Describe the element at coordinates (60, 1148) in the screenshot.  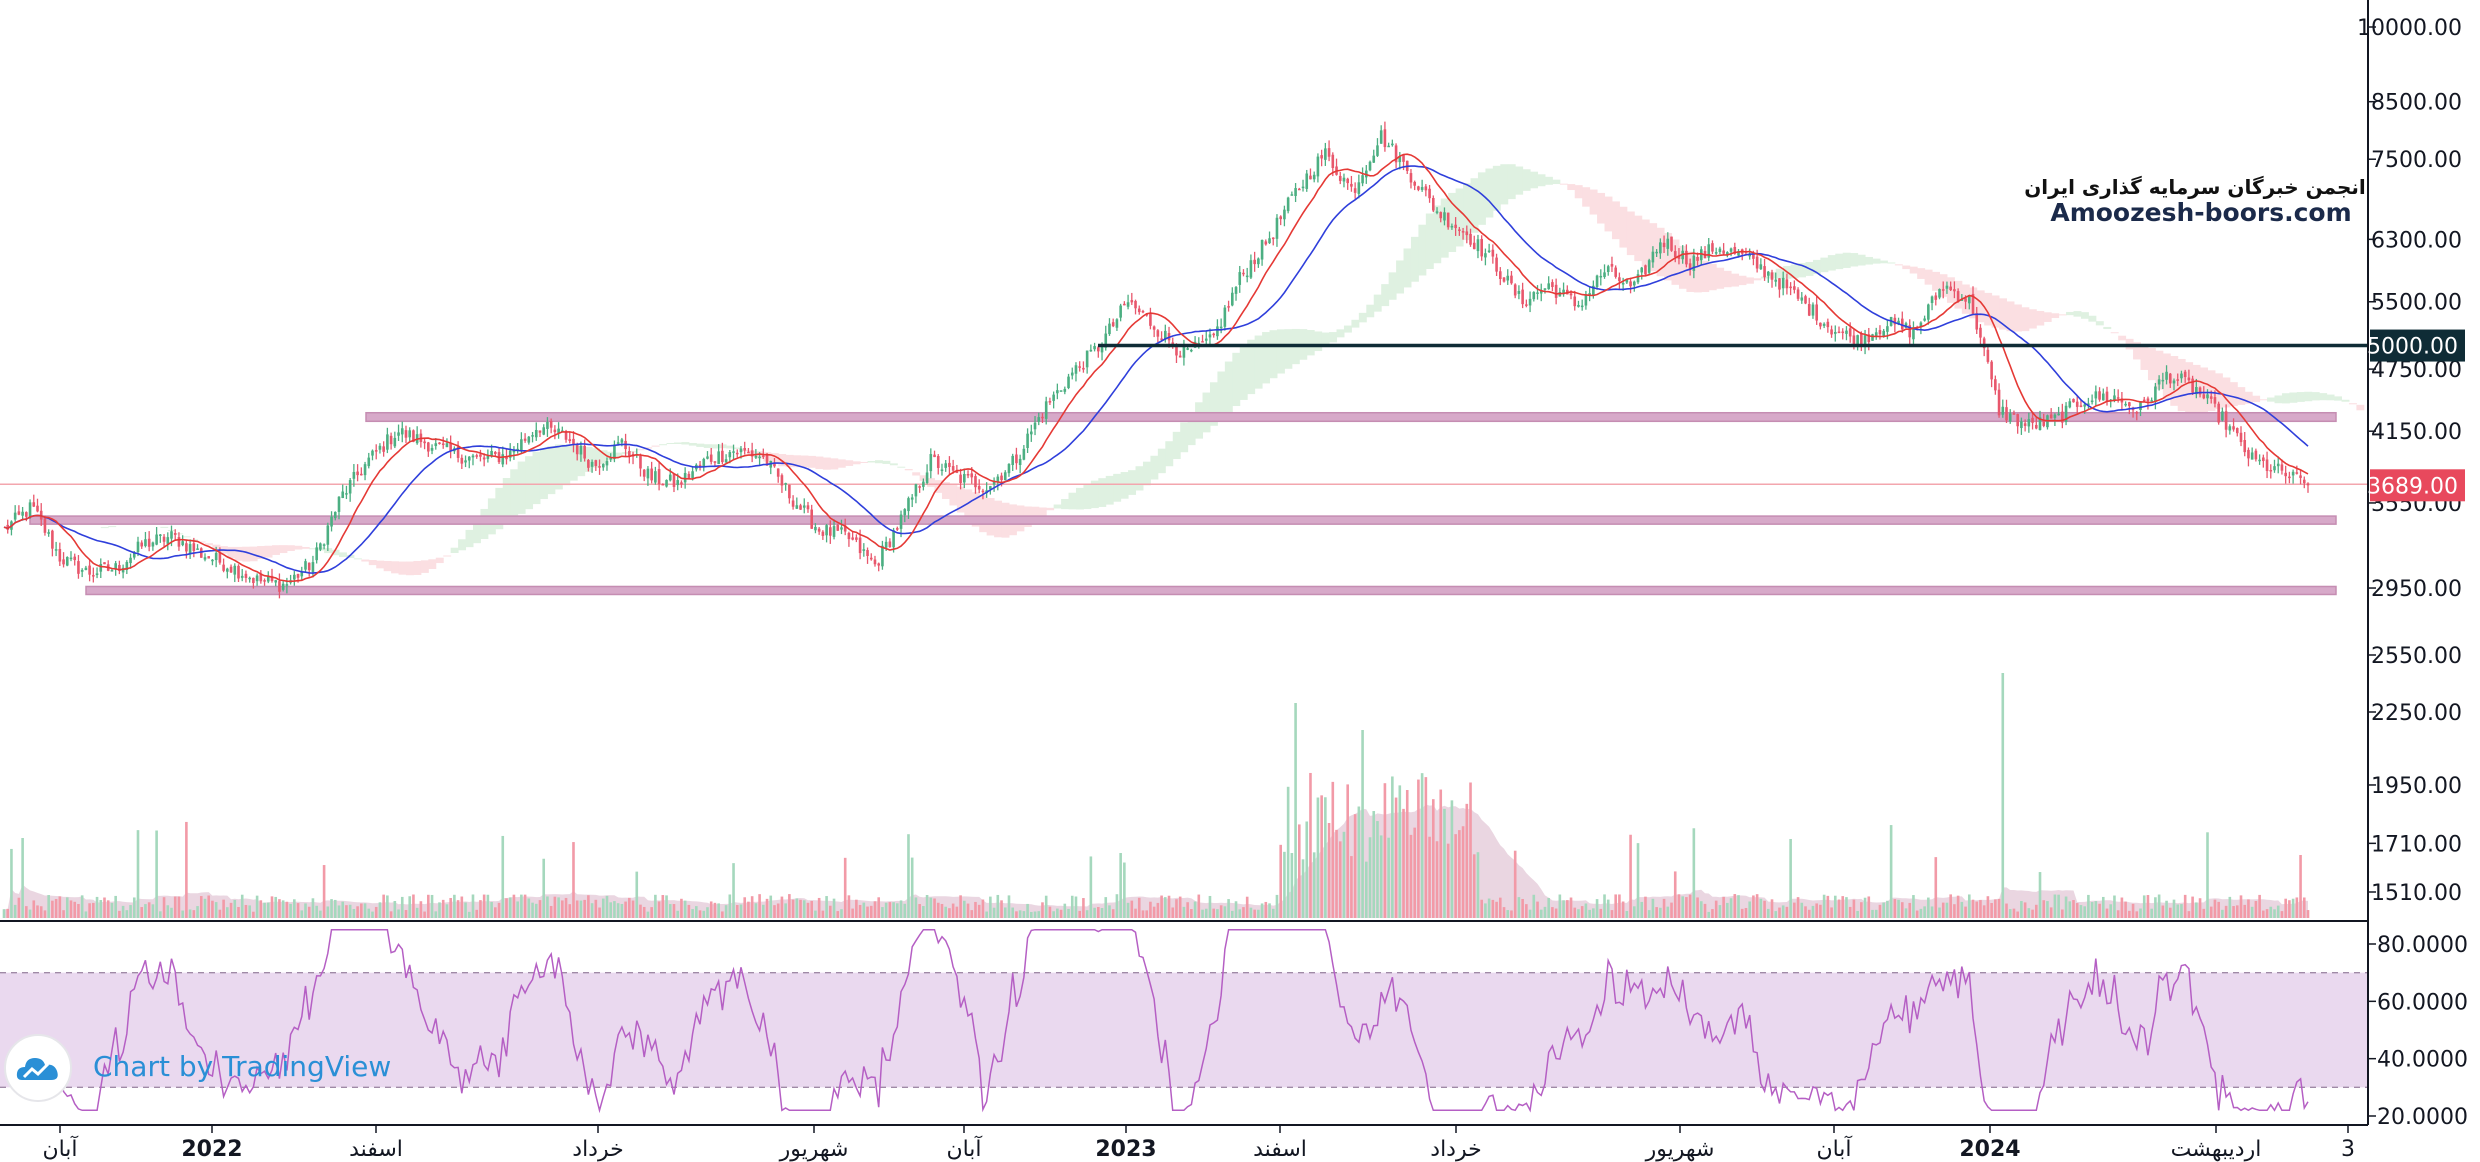
I see `time-tick-label: آبان` at that location.